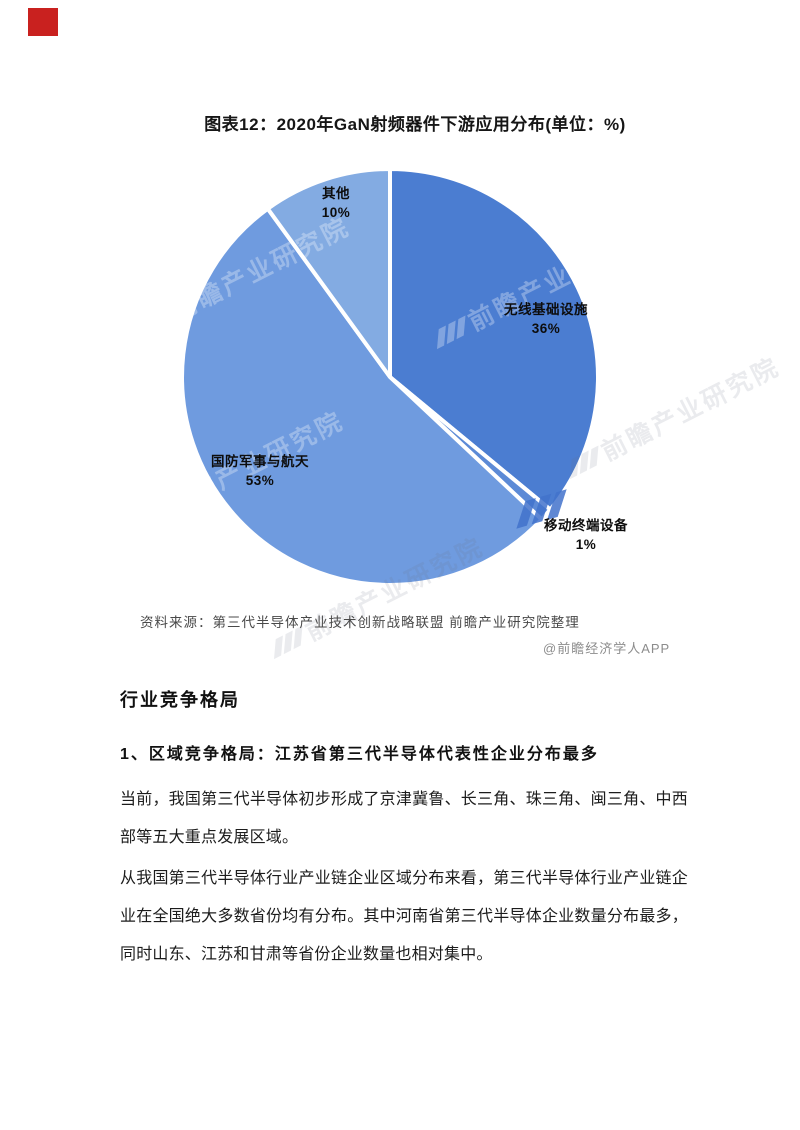 Image resolution: width=800 pixels, height=1130 pixels. What do you see at coordinates (586, 544) in the screenshot?
I see `pie-label-value: 1%` at bounding box center [586, 544].